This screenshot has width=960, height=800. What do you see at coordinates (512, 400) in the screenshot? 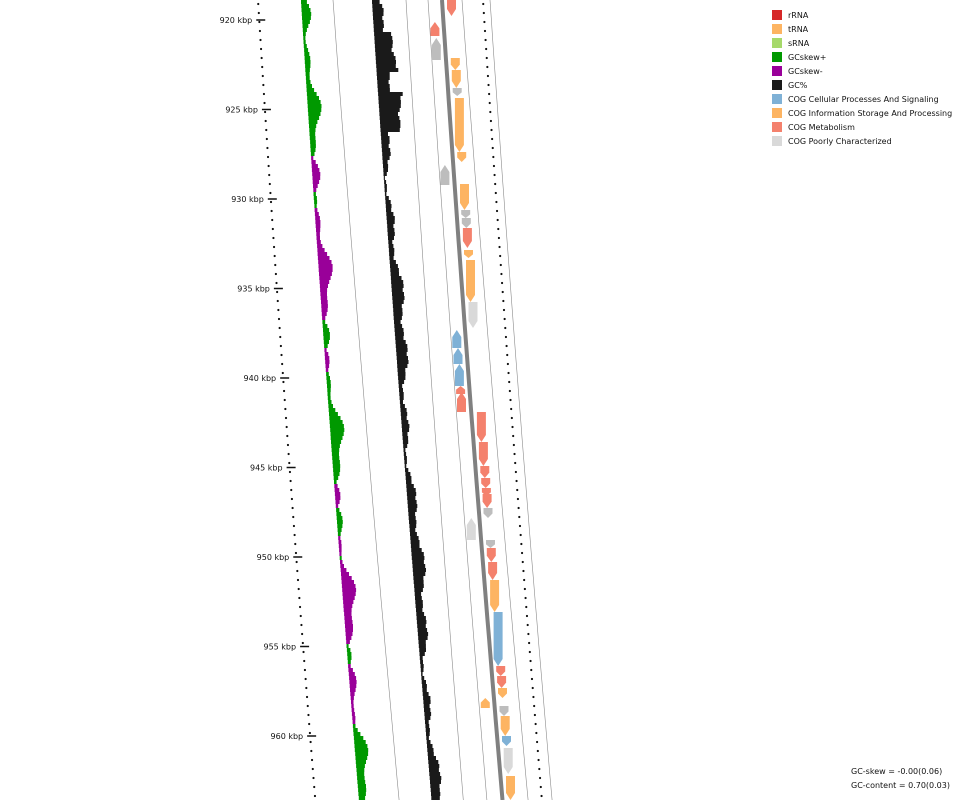
I see `inner-dot-ring` at bounding box center [512, 400].